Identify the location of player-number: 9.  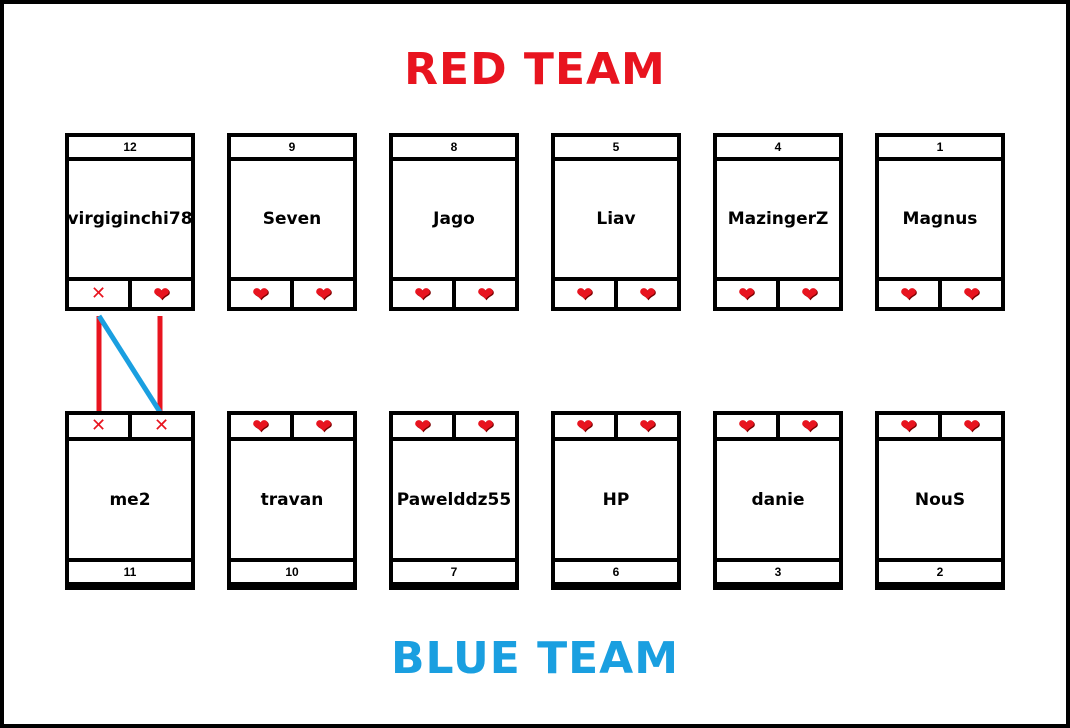
(292, 149).